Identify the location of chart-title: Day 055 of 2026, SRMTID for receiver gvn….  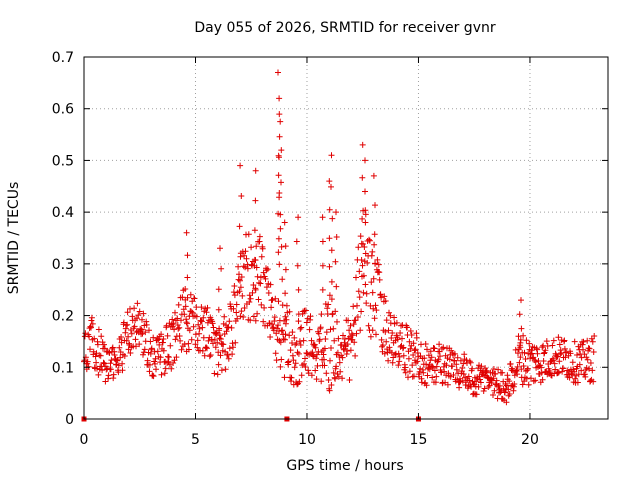
(344, 28).